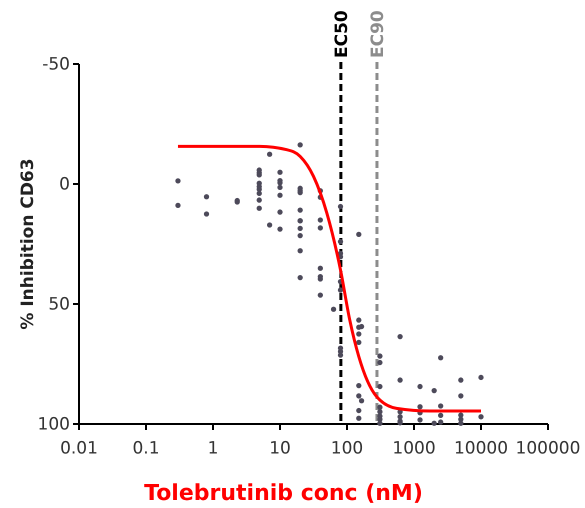 This screenshot has width=585, height=508. I want to click on y-axis-title: % Inhibition CD63, so click(28, 244).